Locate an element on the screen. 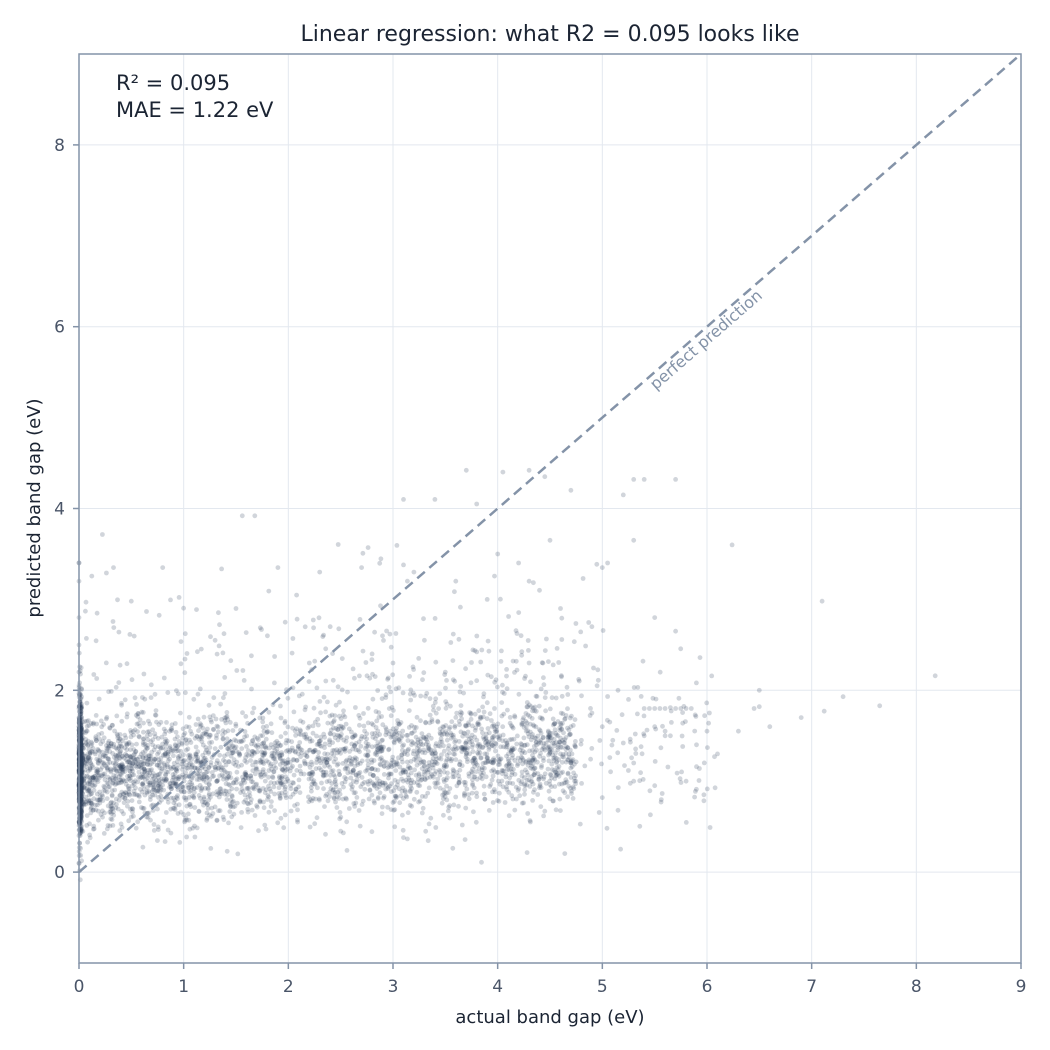 The image size is (1050, 1050). x-tick-label: 6 is located at coordinates (707, 987).